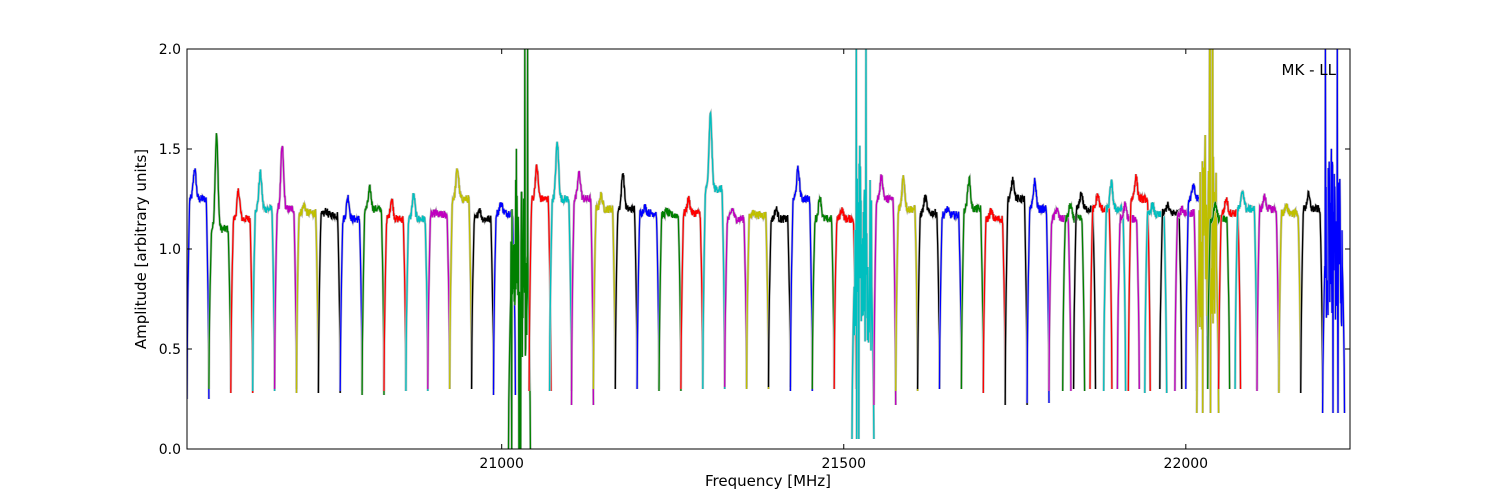  What do you see at coordinates (170, 50) in the screenshot?
I see `y-tick-label: 2.0` at bounding box center [170, 50].